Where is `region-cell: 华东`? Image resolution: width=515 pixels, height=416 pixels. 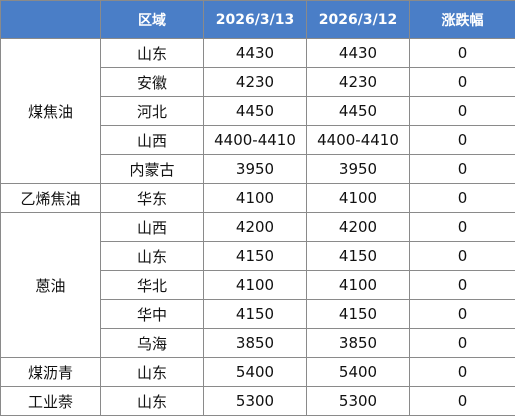 region-cell: 华东 is located at coordinates (152, 198).